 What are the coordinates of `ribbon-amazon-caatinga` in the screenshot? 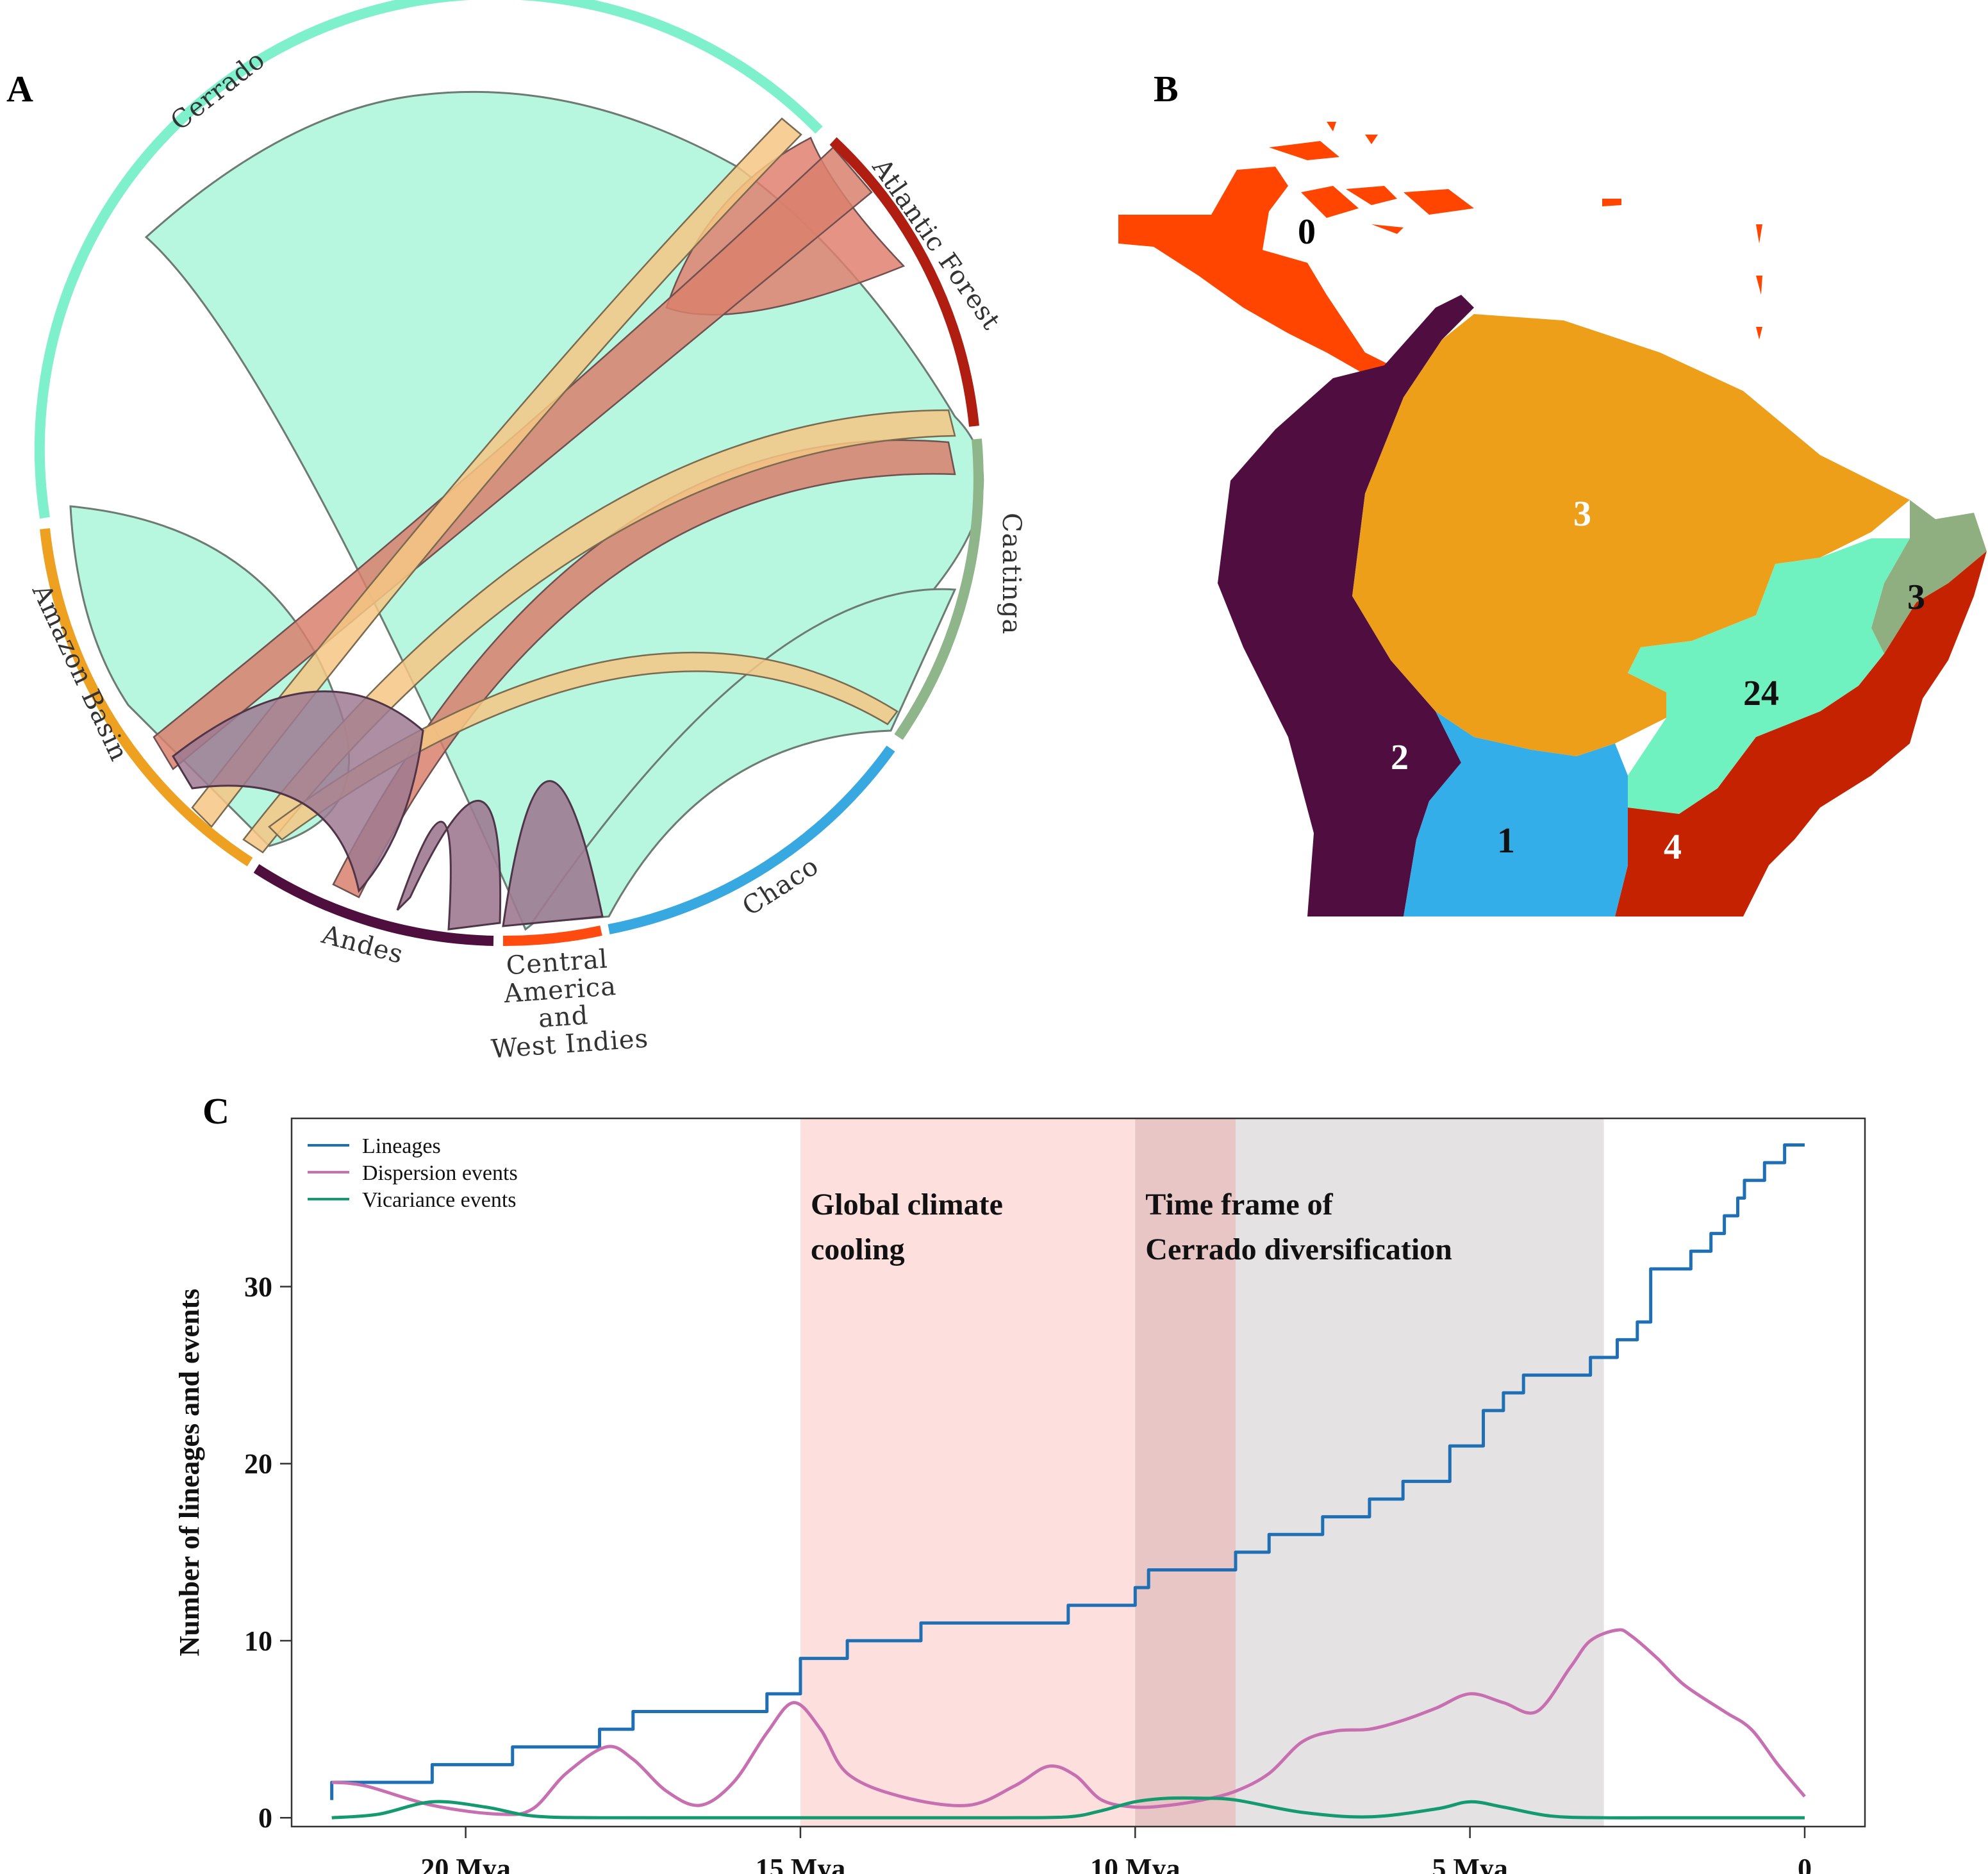 It's located at (599, 631).